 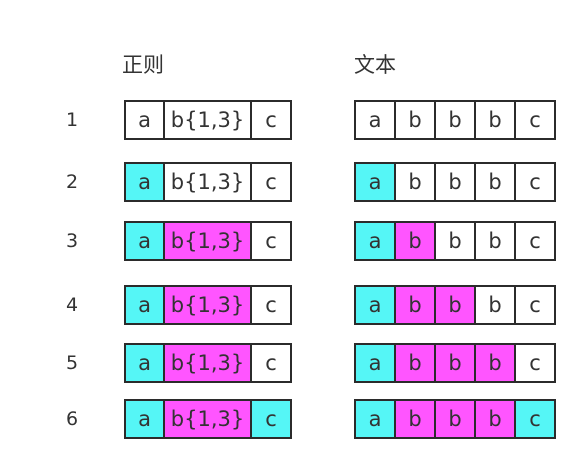 I want to click on match-step-row: 6 a b{1,3} c a b b b c, so click(x=293, y=419).